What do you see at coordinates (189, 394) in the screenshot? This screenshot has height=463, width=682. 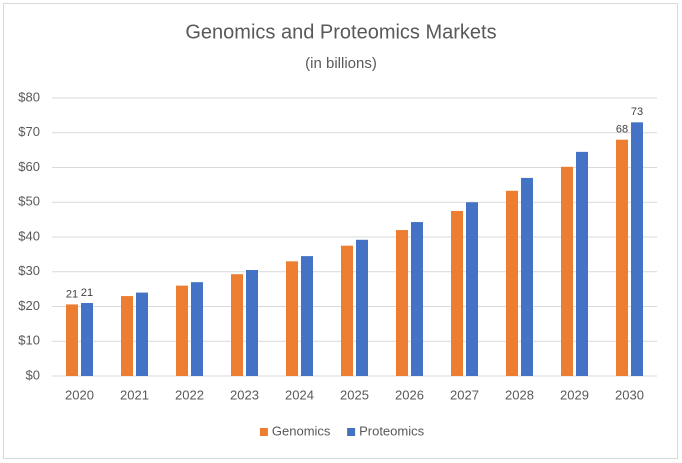 I see `x-tick-label: 2022` at bounding box center [189, 394].